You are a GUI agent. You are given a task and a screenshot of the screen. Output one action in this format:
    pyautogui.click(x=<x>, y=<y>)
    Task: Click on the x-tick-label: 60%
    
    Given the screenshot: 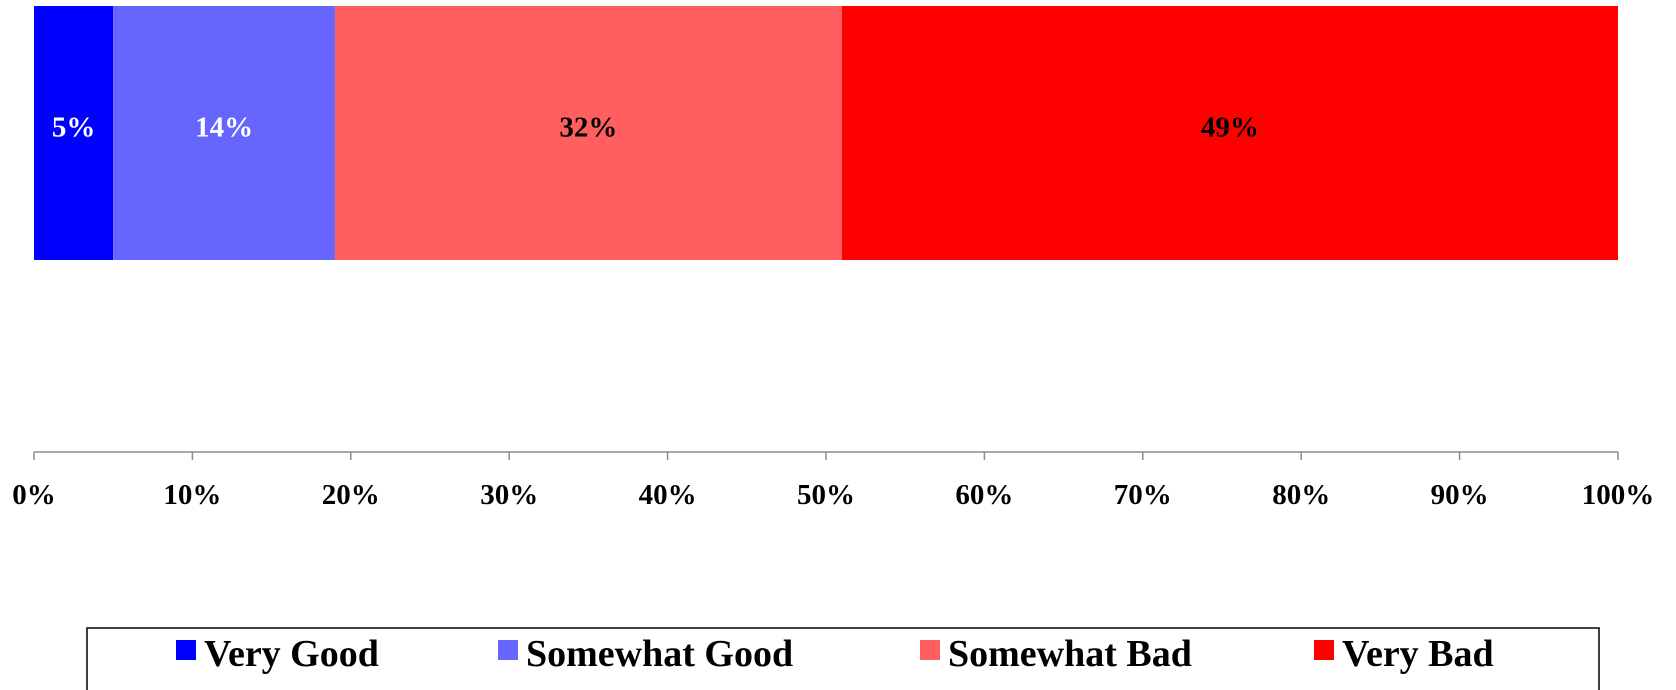 What is the action you would take?
    pyautogui.click(x=984, y=495)
    